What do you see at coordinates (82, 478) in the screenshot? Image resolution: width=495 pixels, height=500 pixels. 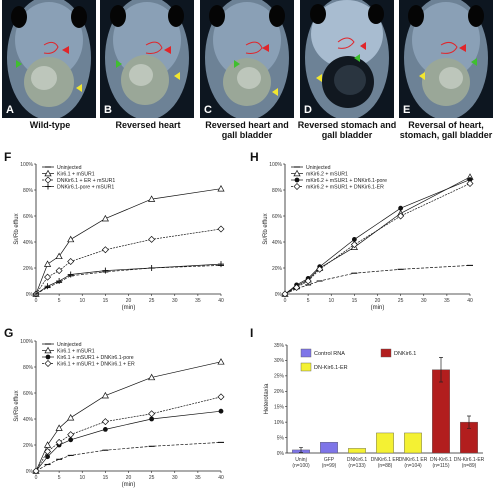 I see `x-tick-label: 10` at bounding box center [82, 478].